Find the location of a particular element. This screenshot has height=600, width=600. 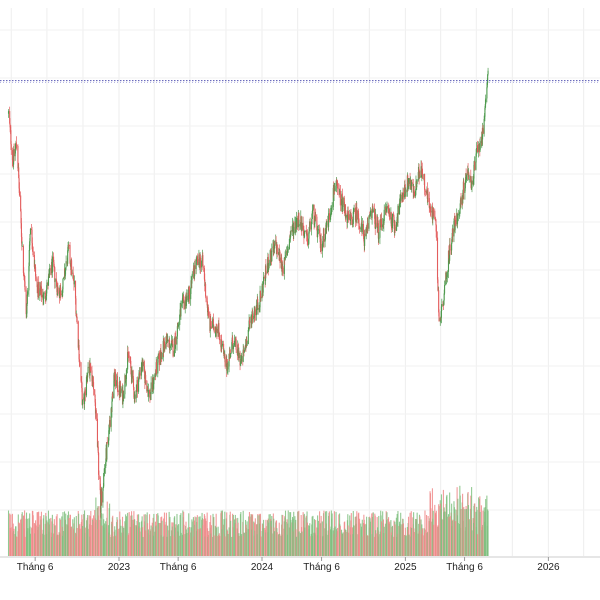

x-tick-label: 2023 is located at coordinates (119, 567).